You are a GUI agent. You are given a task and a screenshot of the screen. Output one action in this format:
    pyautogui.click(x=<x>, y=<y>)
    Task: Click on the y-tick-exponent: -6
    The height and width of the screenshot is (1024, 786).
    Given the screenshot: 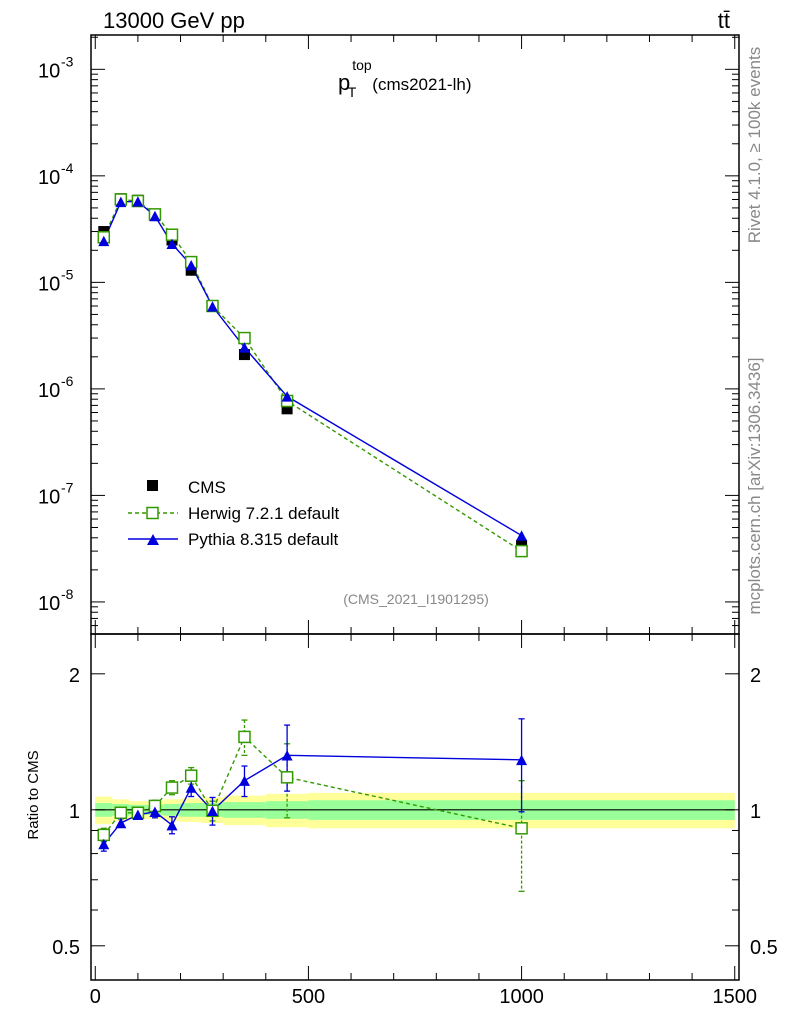 What is the action you would take?
    pyautogui.click(x=67, y=381)
    